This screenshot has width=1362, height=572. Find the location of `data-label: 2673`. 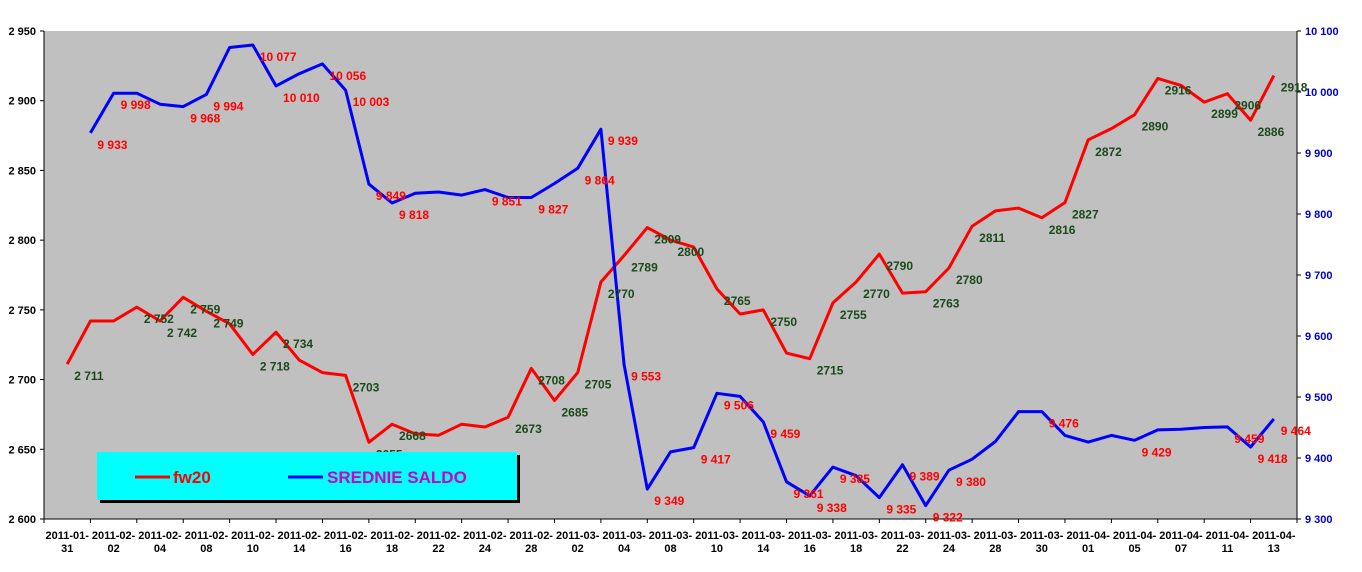

data-label: 2673 is located at coordinates (528, 429).